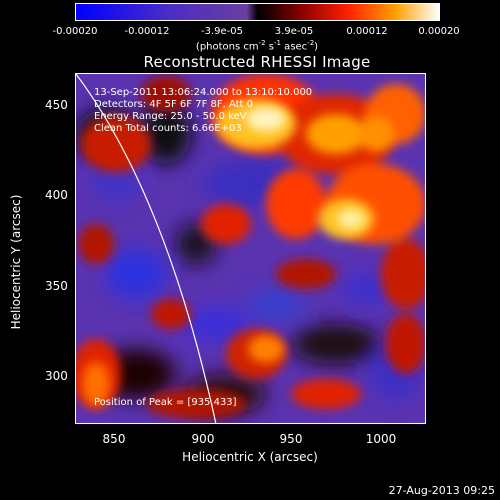  Describe the element at coordinates (294, 31) in the screenshot. I see `colorbar-tick: 3.9e-05` at that location.